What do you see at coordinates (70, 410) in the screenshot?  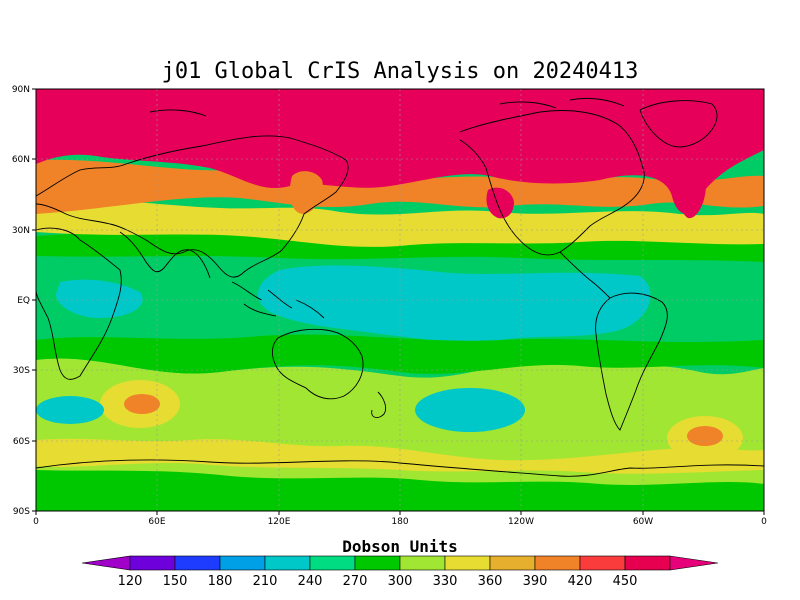 I see `field-south-indian-low` at bounding box center [70, 410].